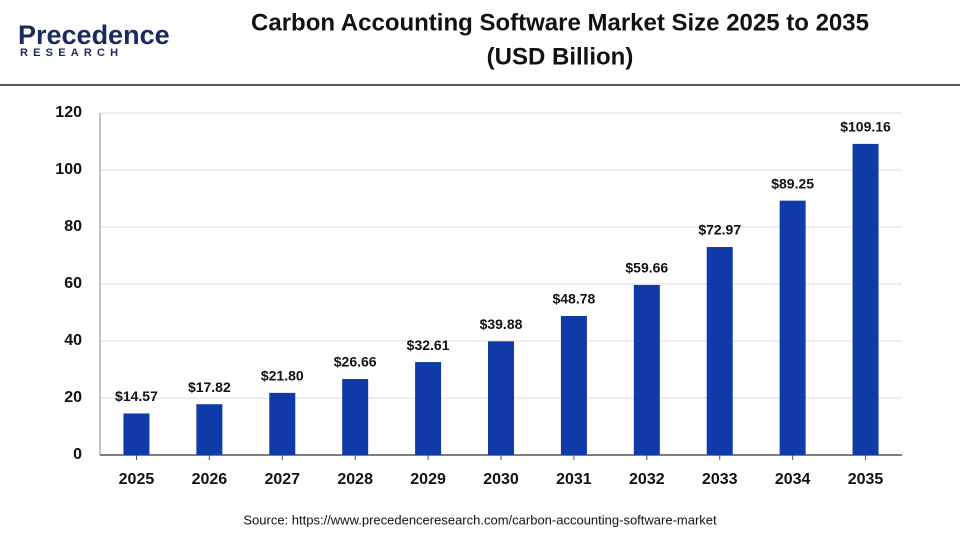 Image resolution: width=960 pixels, height=540 pixels. I want to click on x-tick-label: 2025, so click(137, 479).